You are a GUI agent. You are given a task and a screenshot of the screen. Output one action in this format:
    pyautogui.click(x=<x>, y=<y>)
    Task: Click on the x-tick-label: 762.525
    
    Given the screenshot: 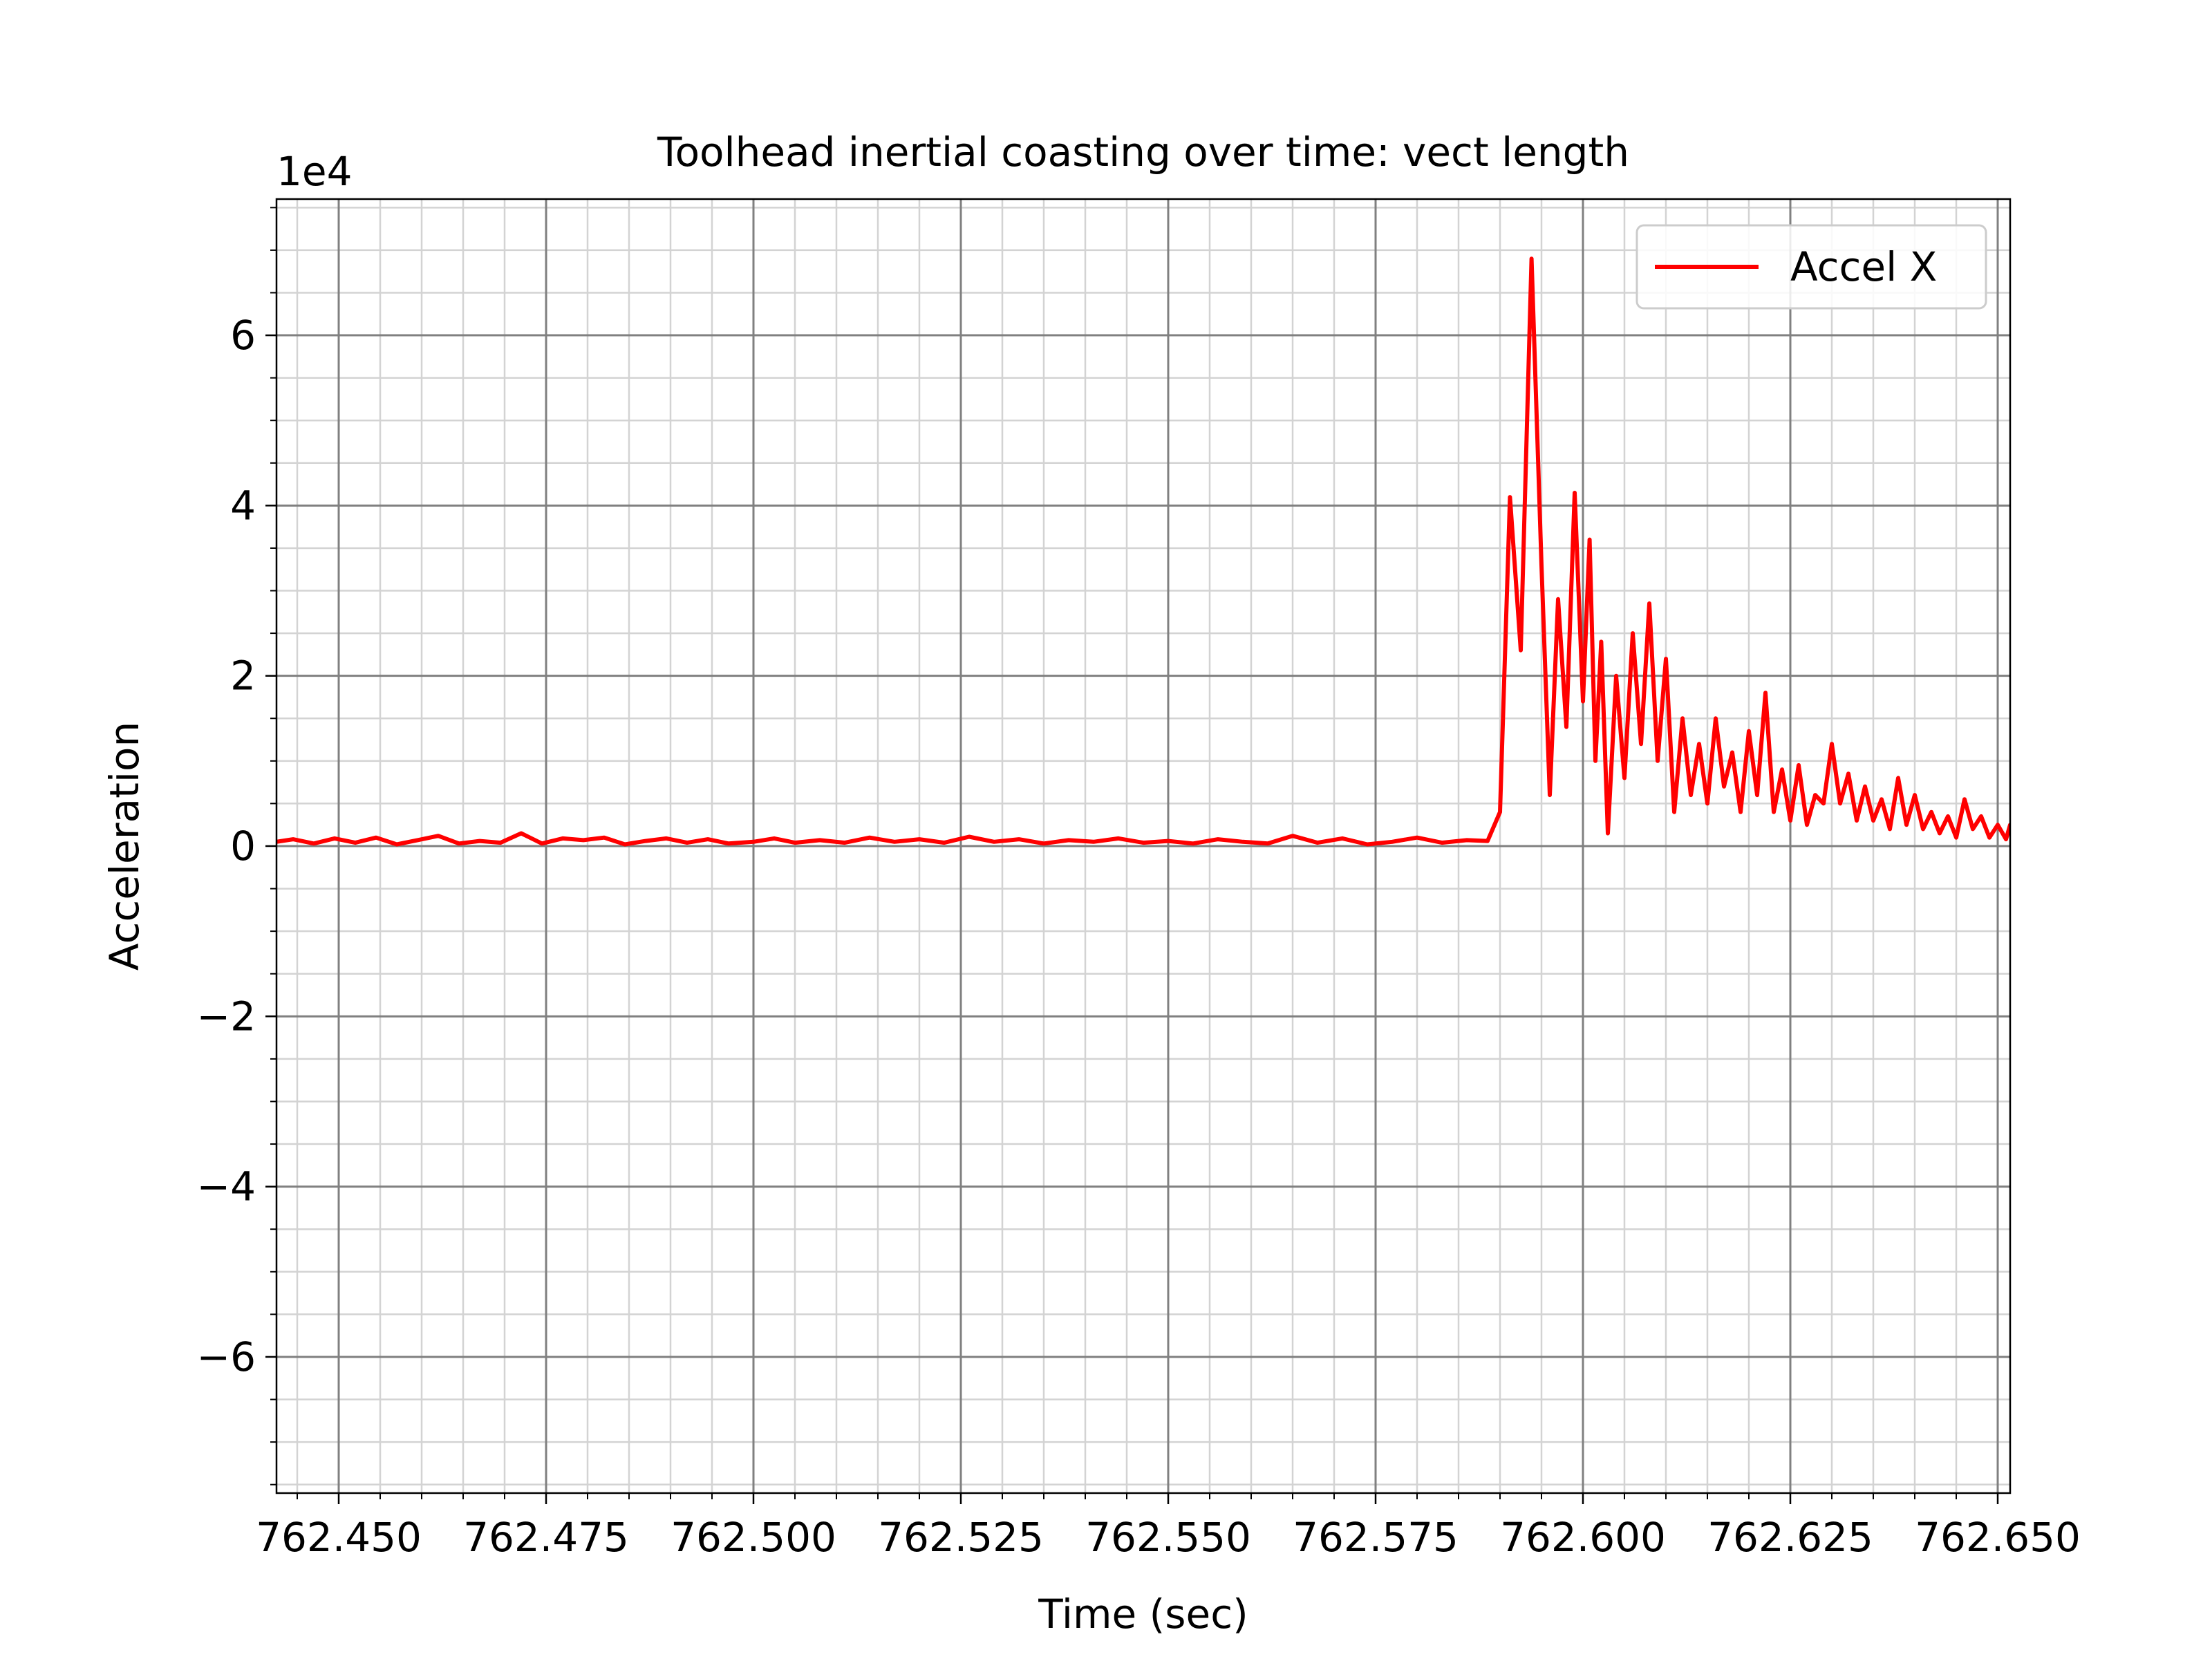 What is the action you would take?
    pyautogui.click(x=961, y=1537)
    